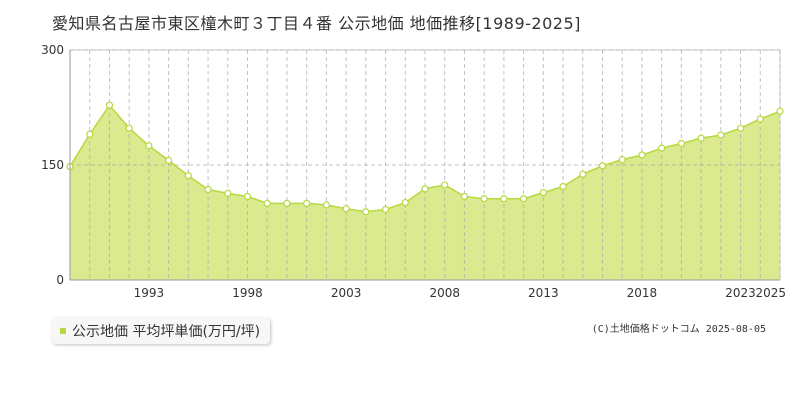 Image resolution: width=800 pixels, height=400 pixels. What do you see at coordinates (740, 293) in the screenshot?
I see `x-tick-label: 2023` at bounding box center [740, 293].